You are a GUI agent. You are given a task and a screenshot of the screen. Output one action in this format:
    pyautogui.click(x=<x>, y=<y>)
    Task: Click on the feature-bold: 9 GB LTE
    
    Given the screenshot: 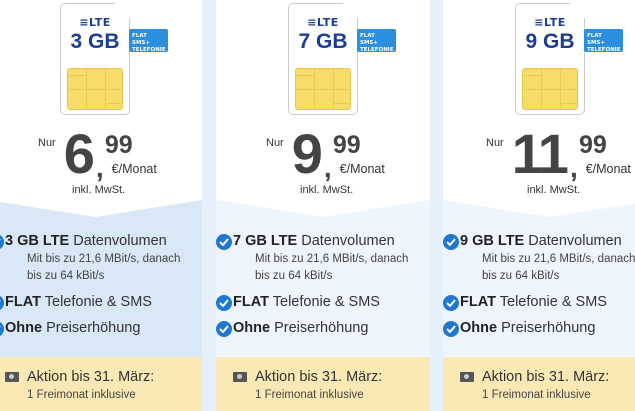 What is the action you would take?
    pyautogui.click(x=492, y=241)
    